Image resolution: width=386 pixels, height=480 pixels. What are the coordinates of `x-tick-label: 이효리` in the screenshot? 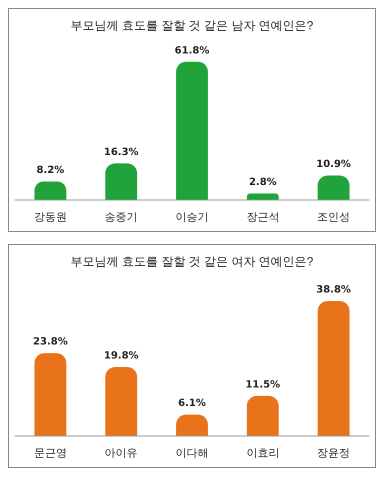 It's located at (263, 453).